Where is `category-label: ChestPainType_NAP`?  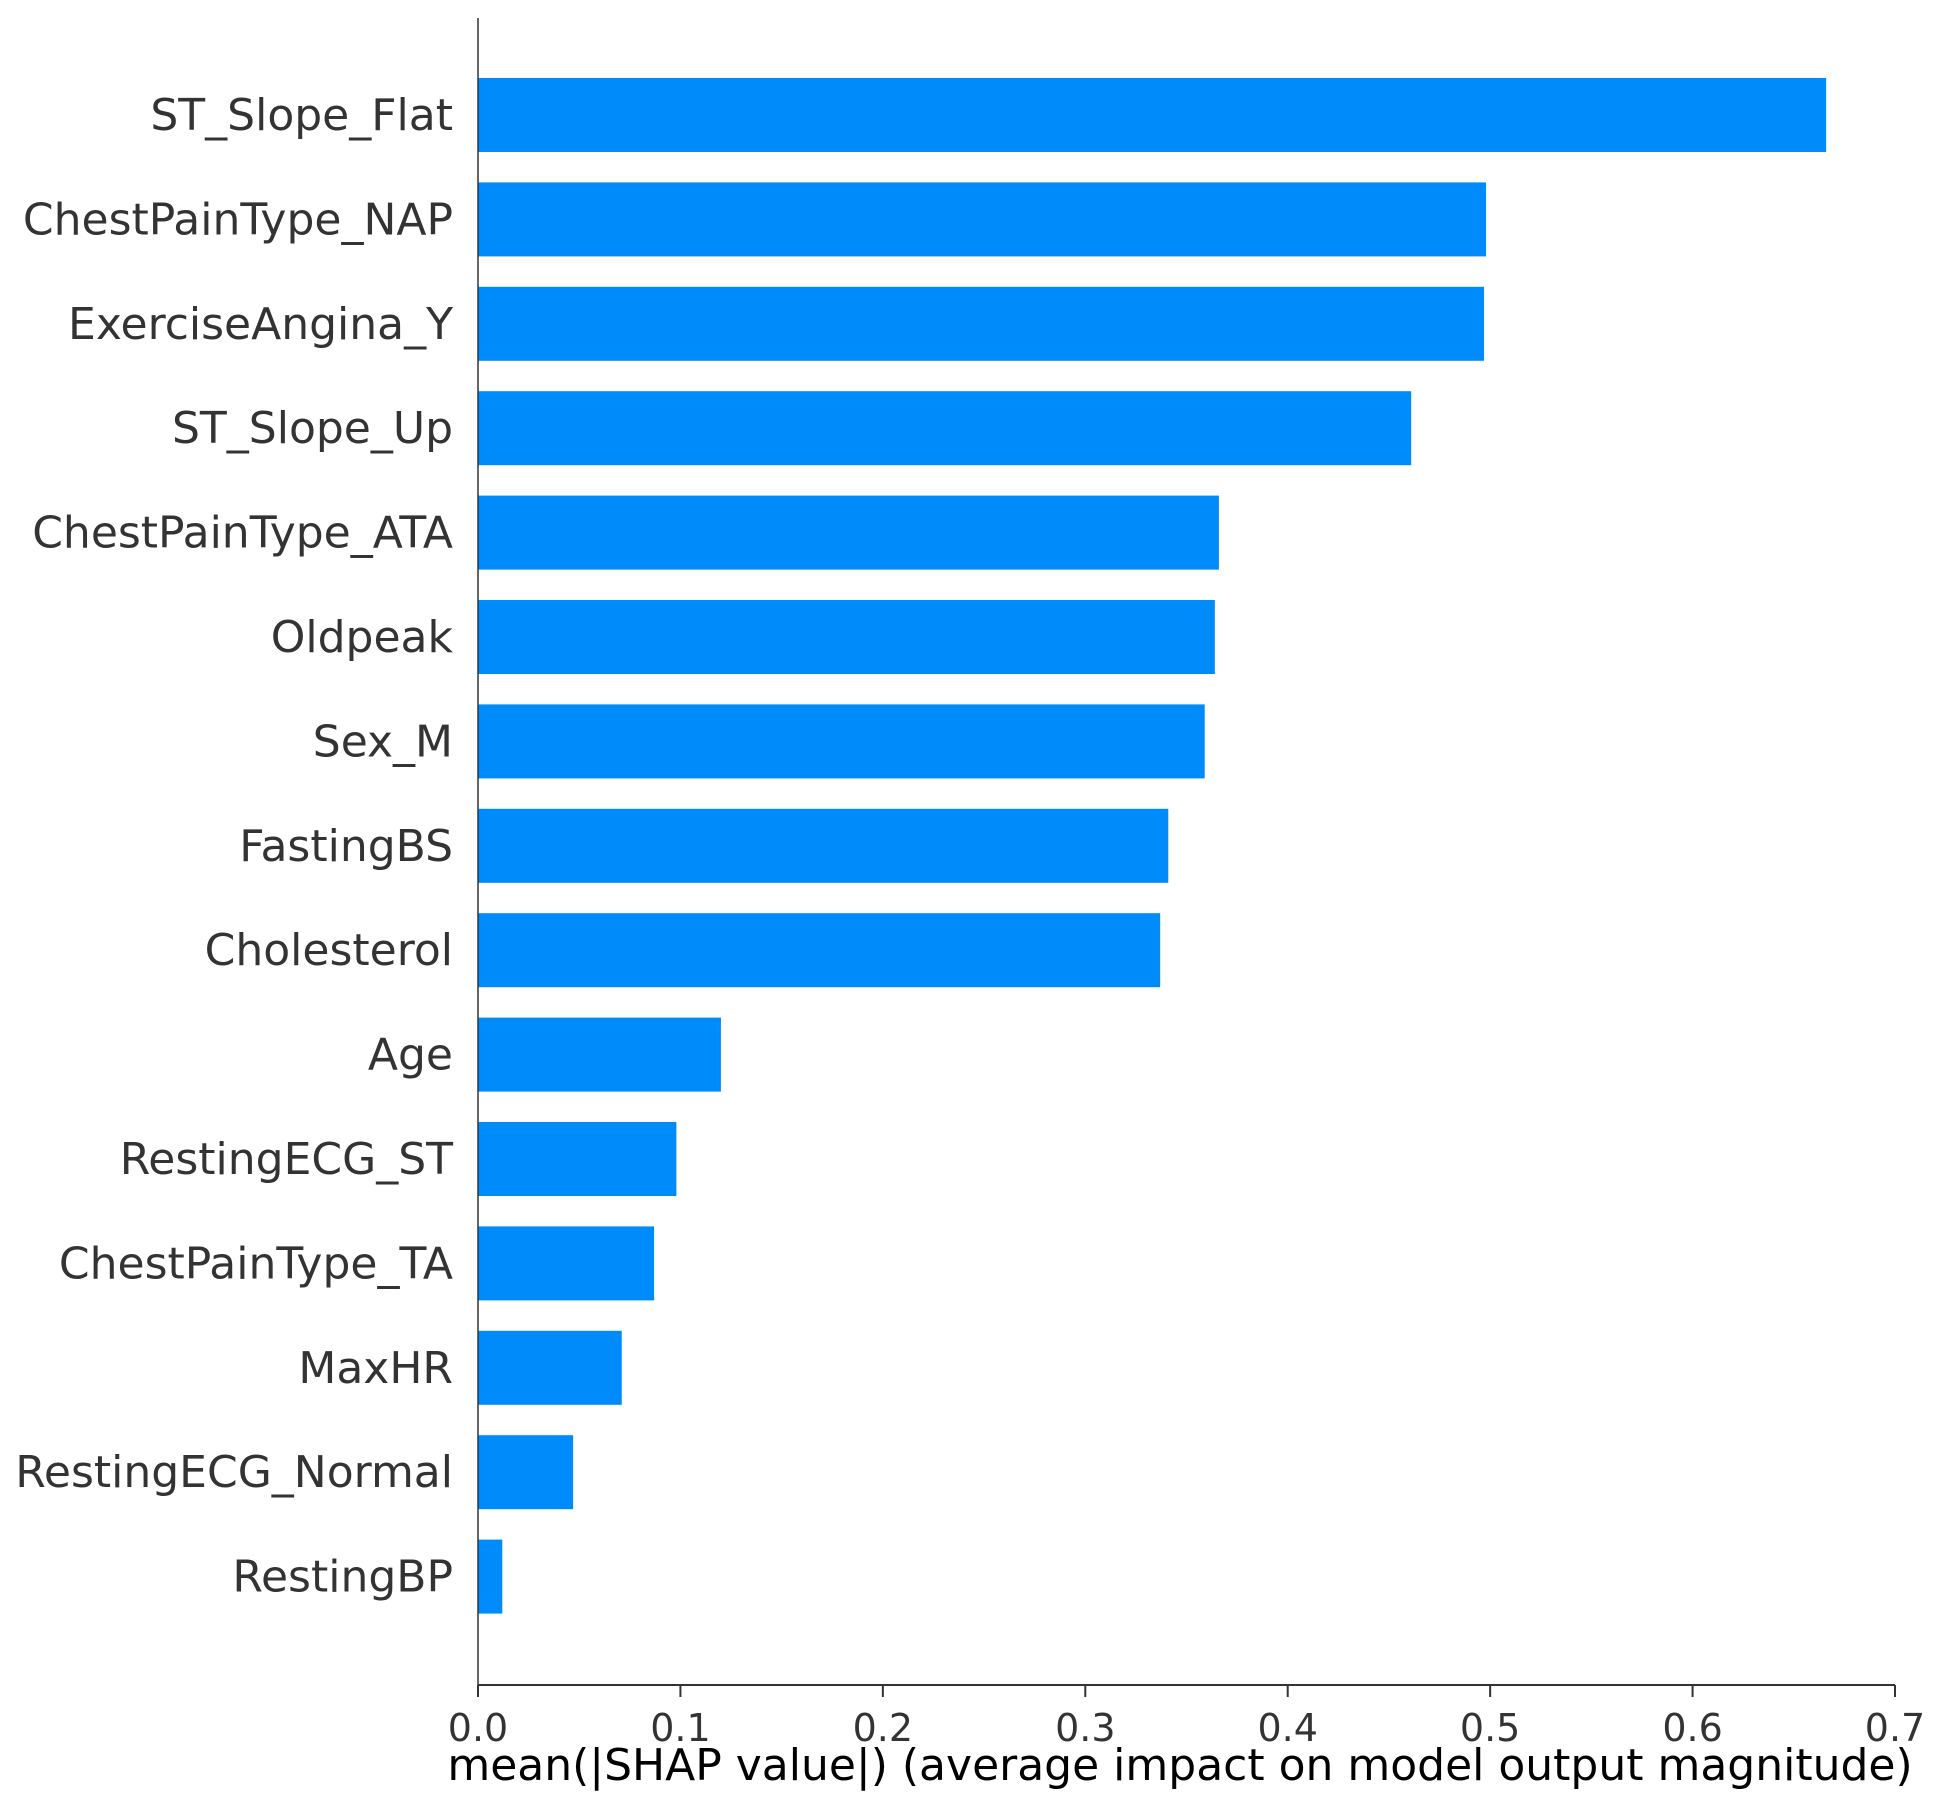
category-label: ChestPainType_NAP is located at coordinates (238, 219).